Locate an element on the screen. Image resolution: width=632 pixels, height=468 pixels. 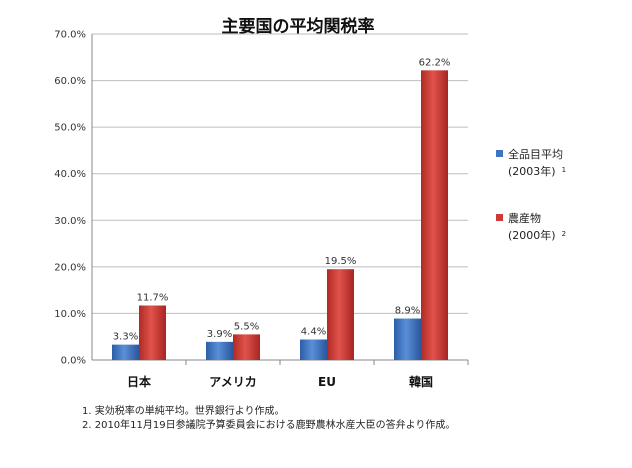
data-label: 5.5% is located at coordinates (246, 326).